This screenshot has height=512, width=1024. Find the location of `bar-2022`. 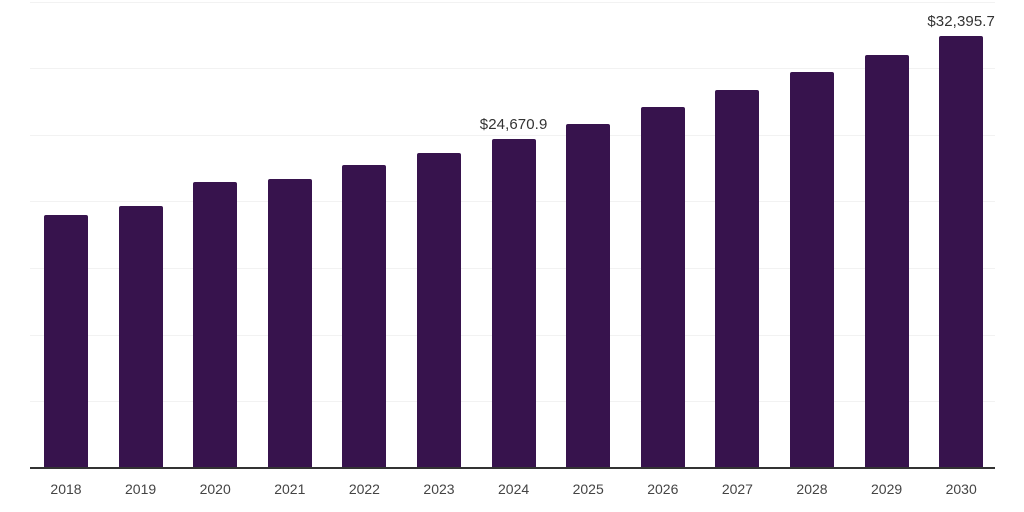

bar-2022 is located at coordinates (364, 316).